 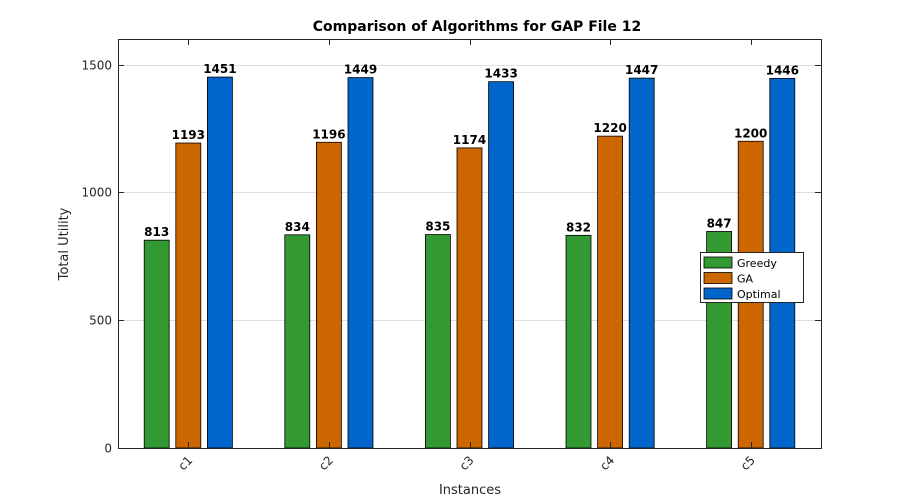 What do you see at coordinates (641, 70) in the screenshot?
I see `data-label: 1447` at bounding box center [641, 70].